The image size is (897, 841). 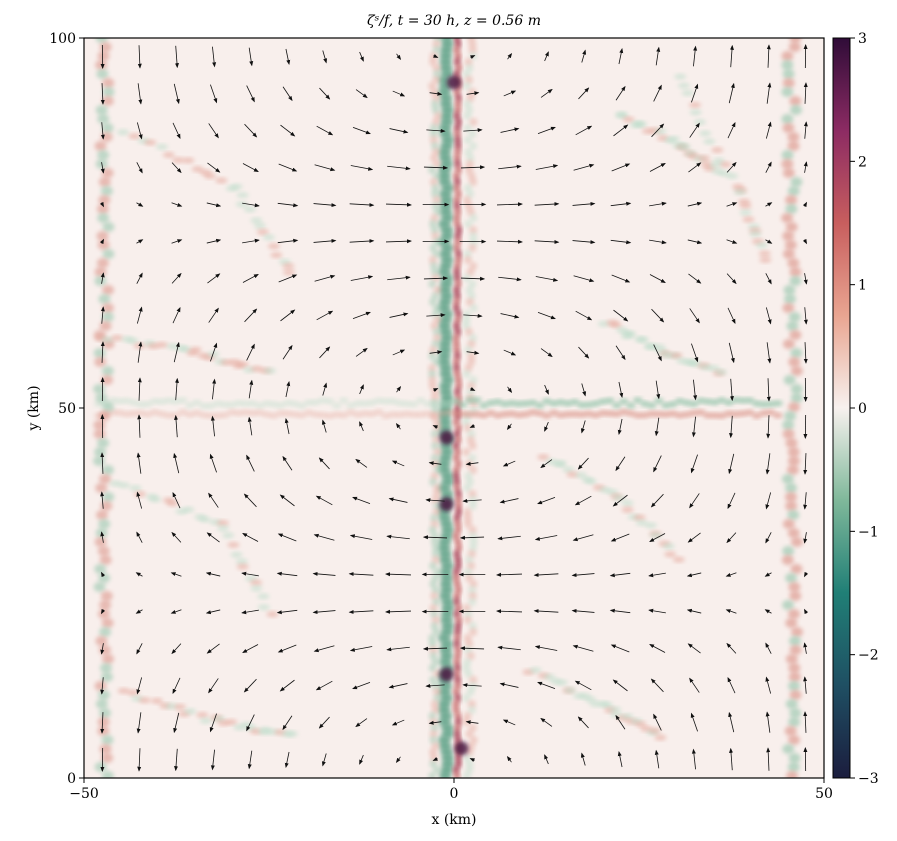 What do you see at coordinates (451, 790) in the screenshot?
I see `x-axis: −50 0 50` at bounding box center [451, 790].